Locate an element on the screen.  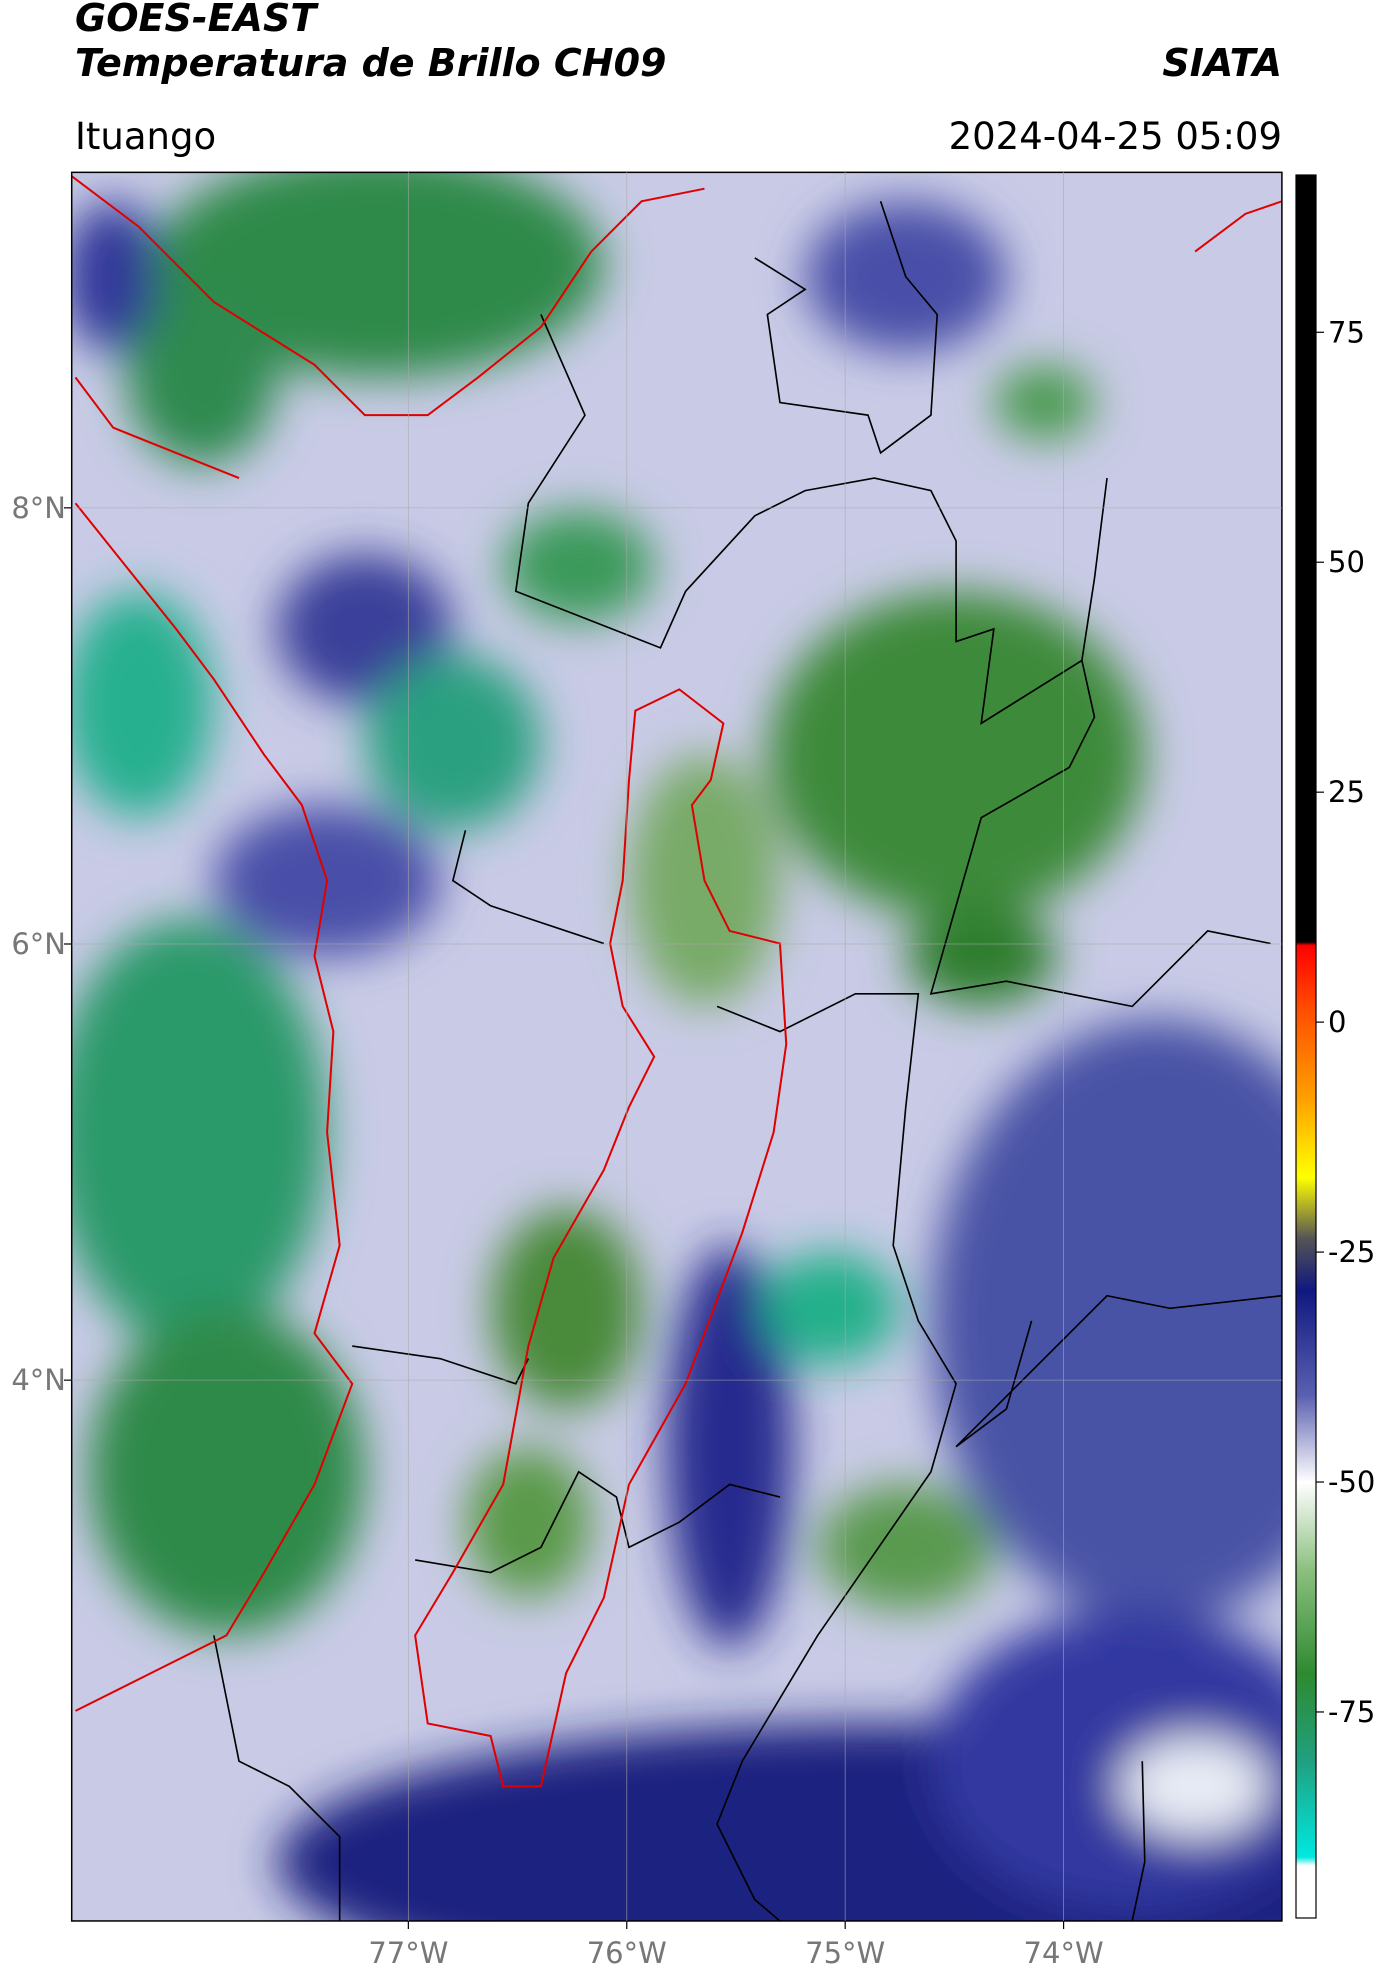
x-tick-label: 76°W is located at coordinates (627, 1953).